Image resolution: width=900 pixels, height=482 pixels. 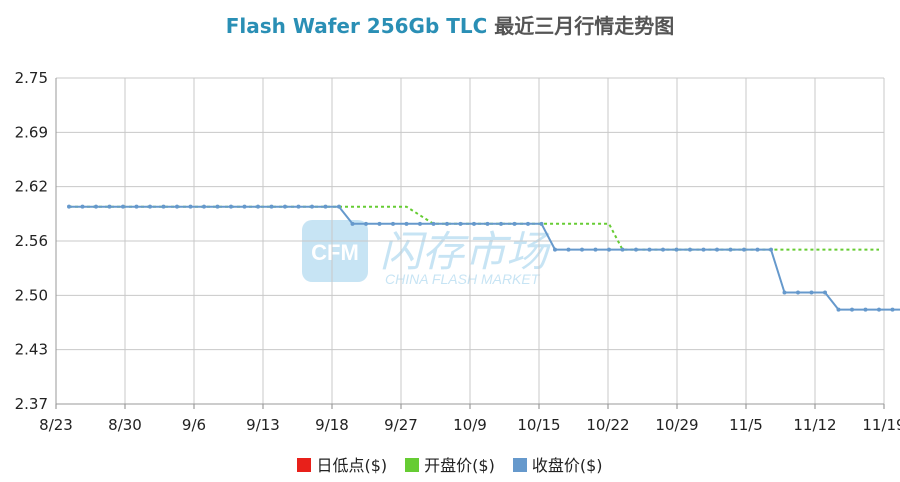 What do you see at coordinates (465, 251) in the screenshot?
I see `watermark-cn-text: 闪存市场` at bounding box center [465, 251].